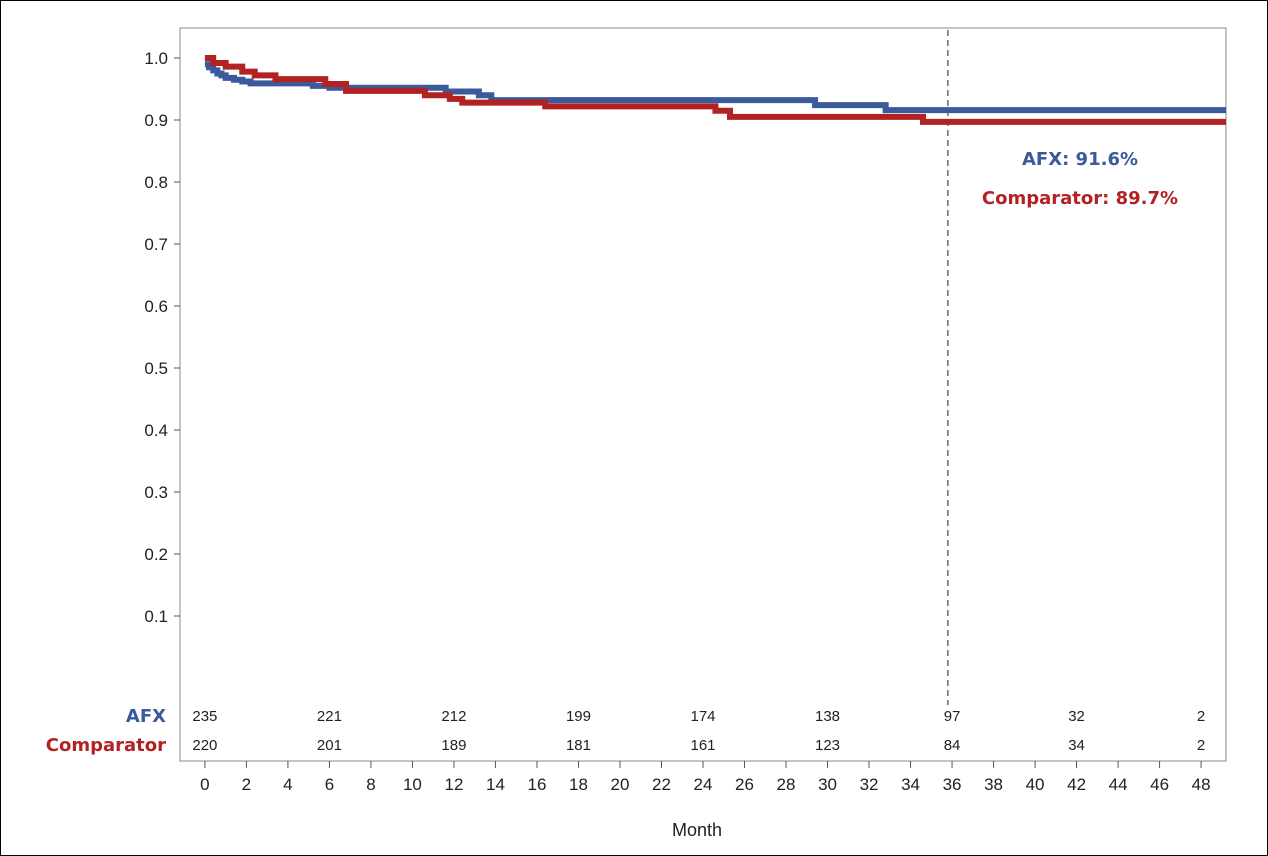  What do you see at coordinates (1076, 745) in the screenshot?
I see `risk-count: 34` at bounding box center [1076, 745].